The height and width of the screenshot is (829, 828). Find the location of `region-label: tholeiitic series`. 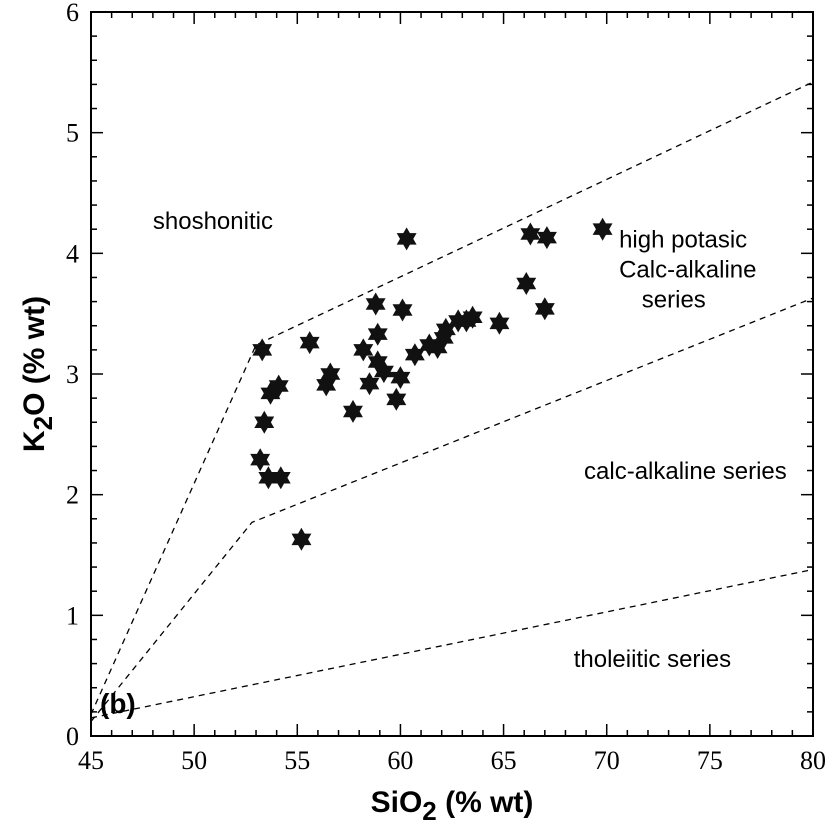

region-label: tholeiitic series is located at coordinates (652, 659).